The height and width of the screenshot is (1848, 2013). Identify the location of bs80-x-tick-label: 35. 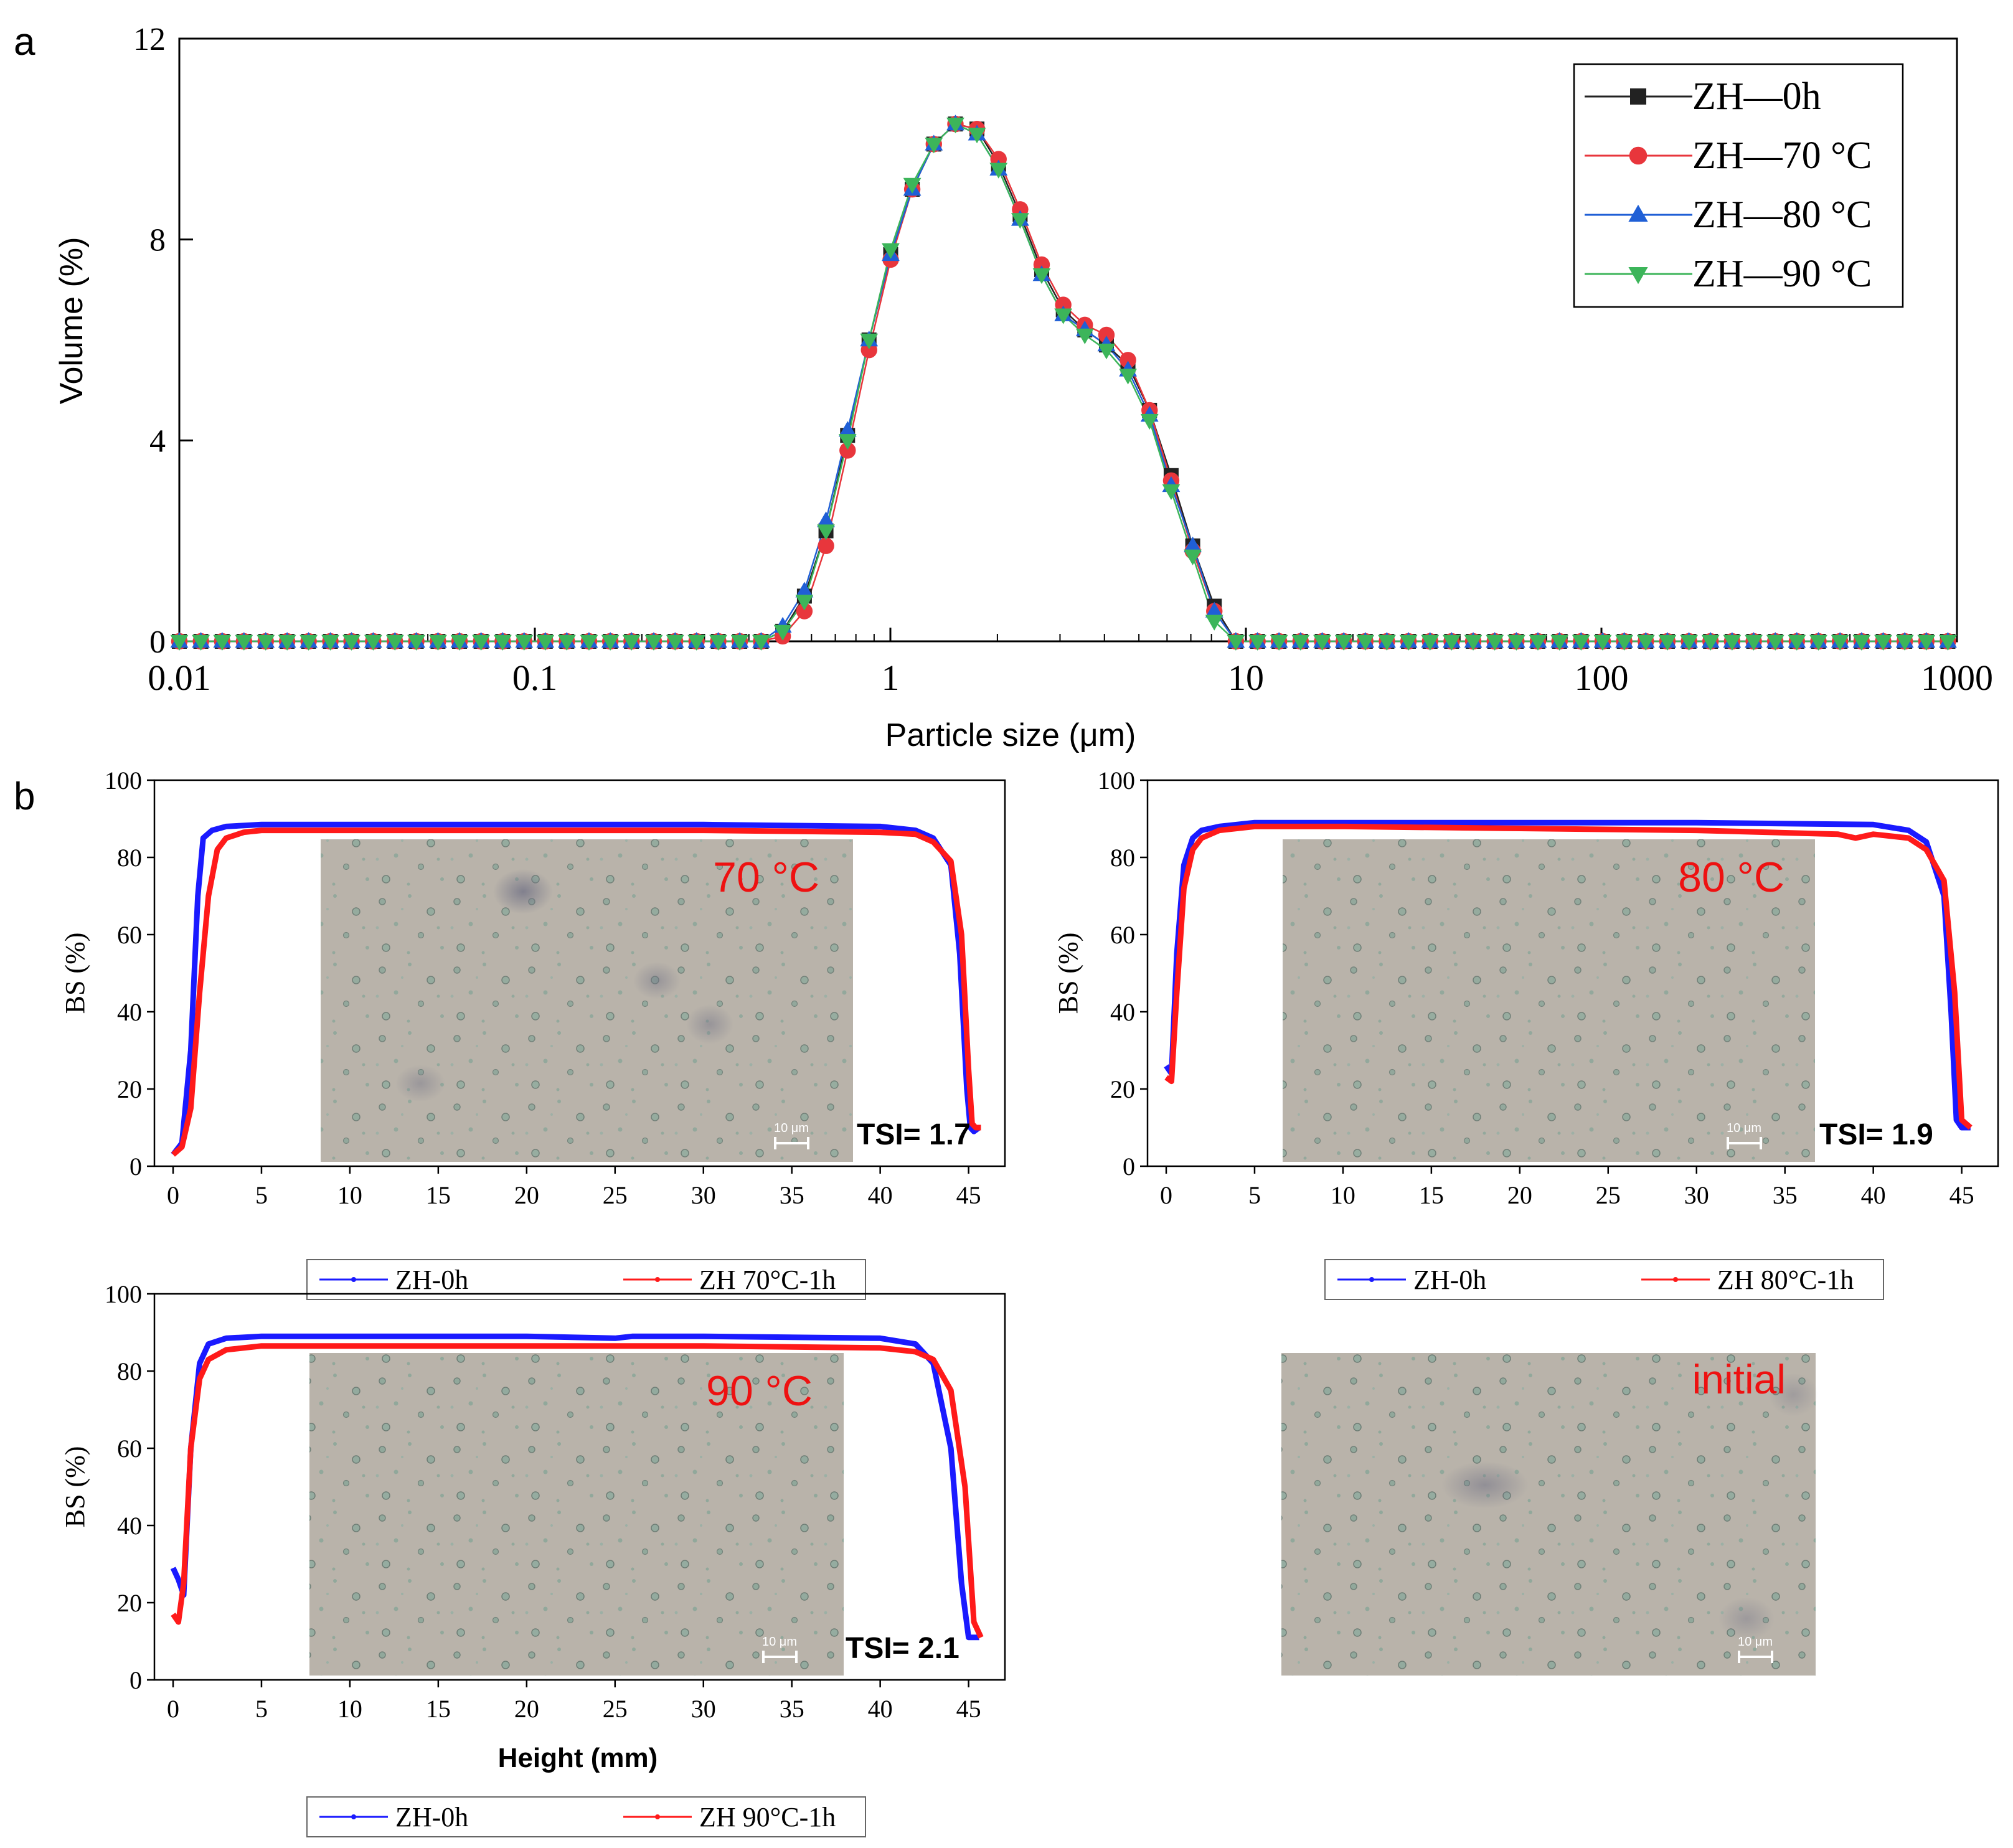
(1785, 1195).